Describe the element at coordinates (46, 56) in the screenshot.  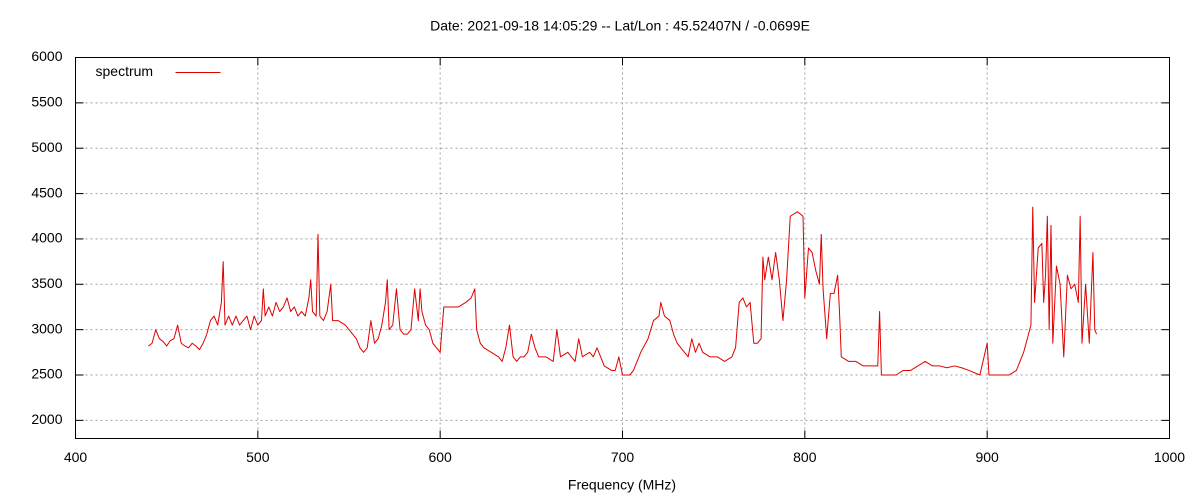
I see `y-tick-label: 6000` at that location.